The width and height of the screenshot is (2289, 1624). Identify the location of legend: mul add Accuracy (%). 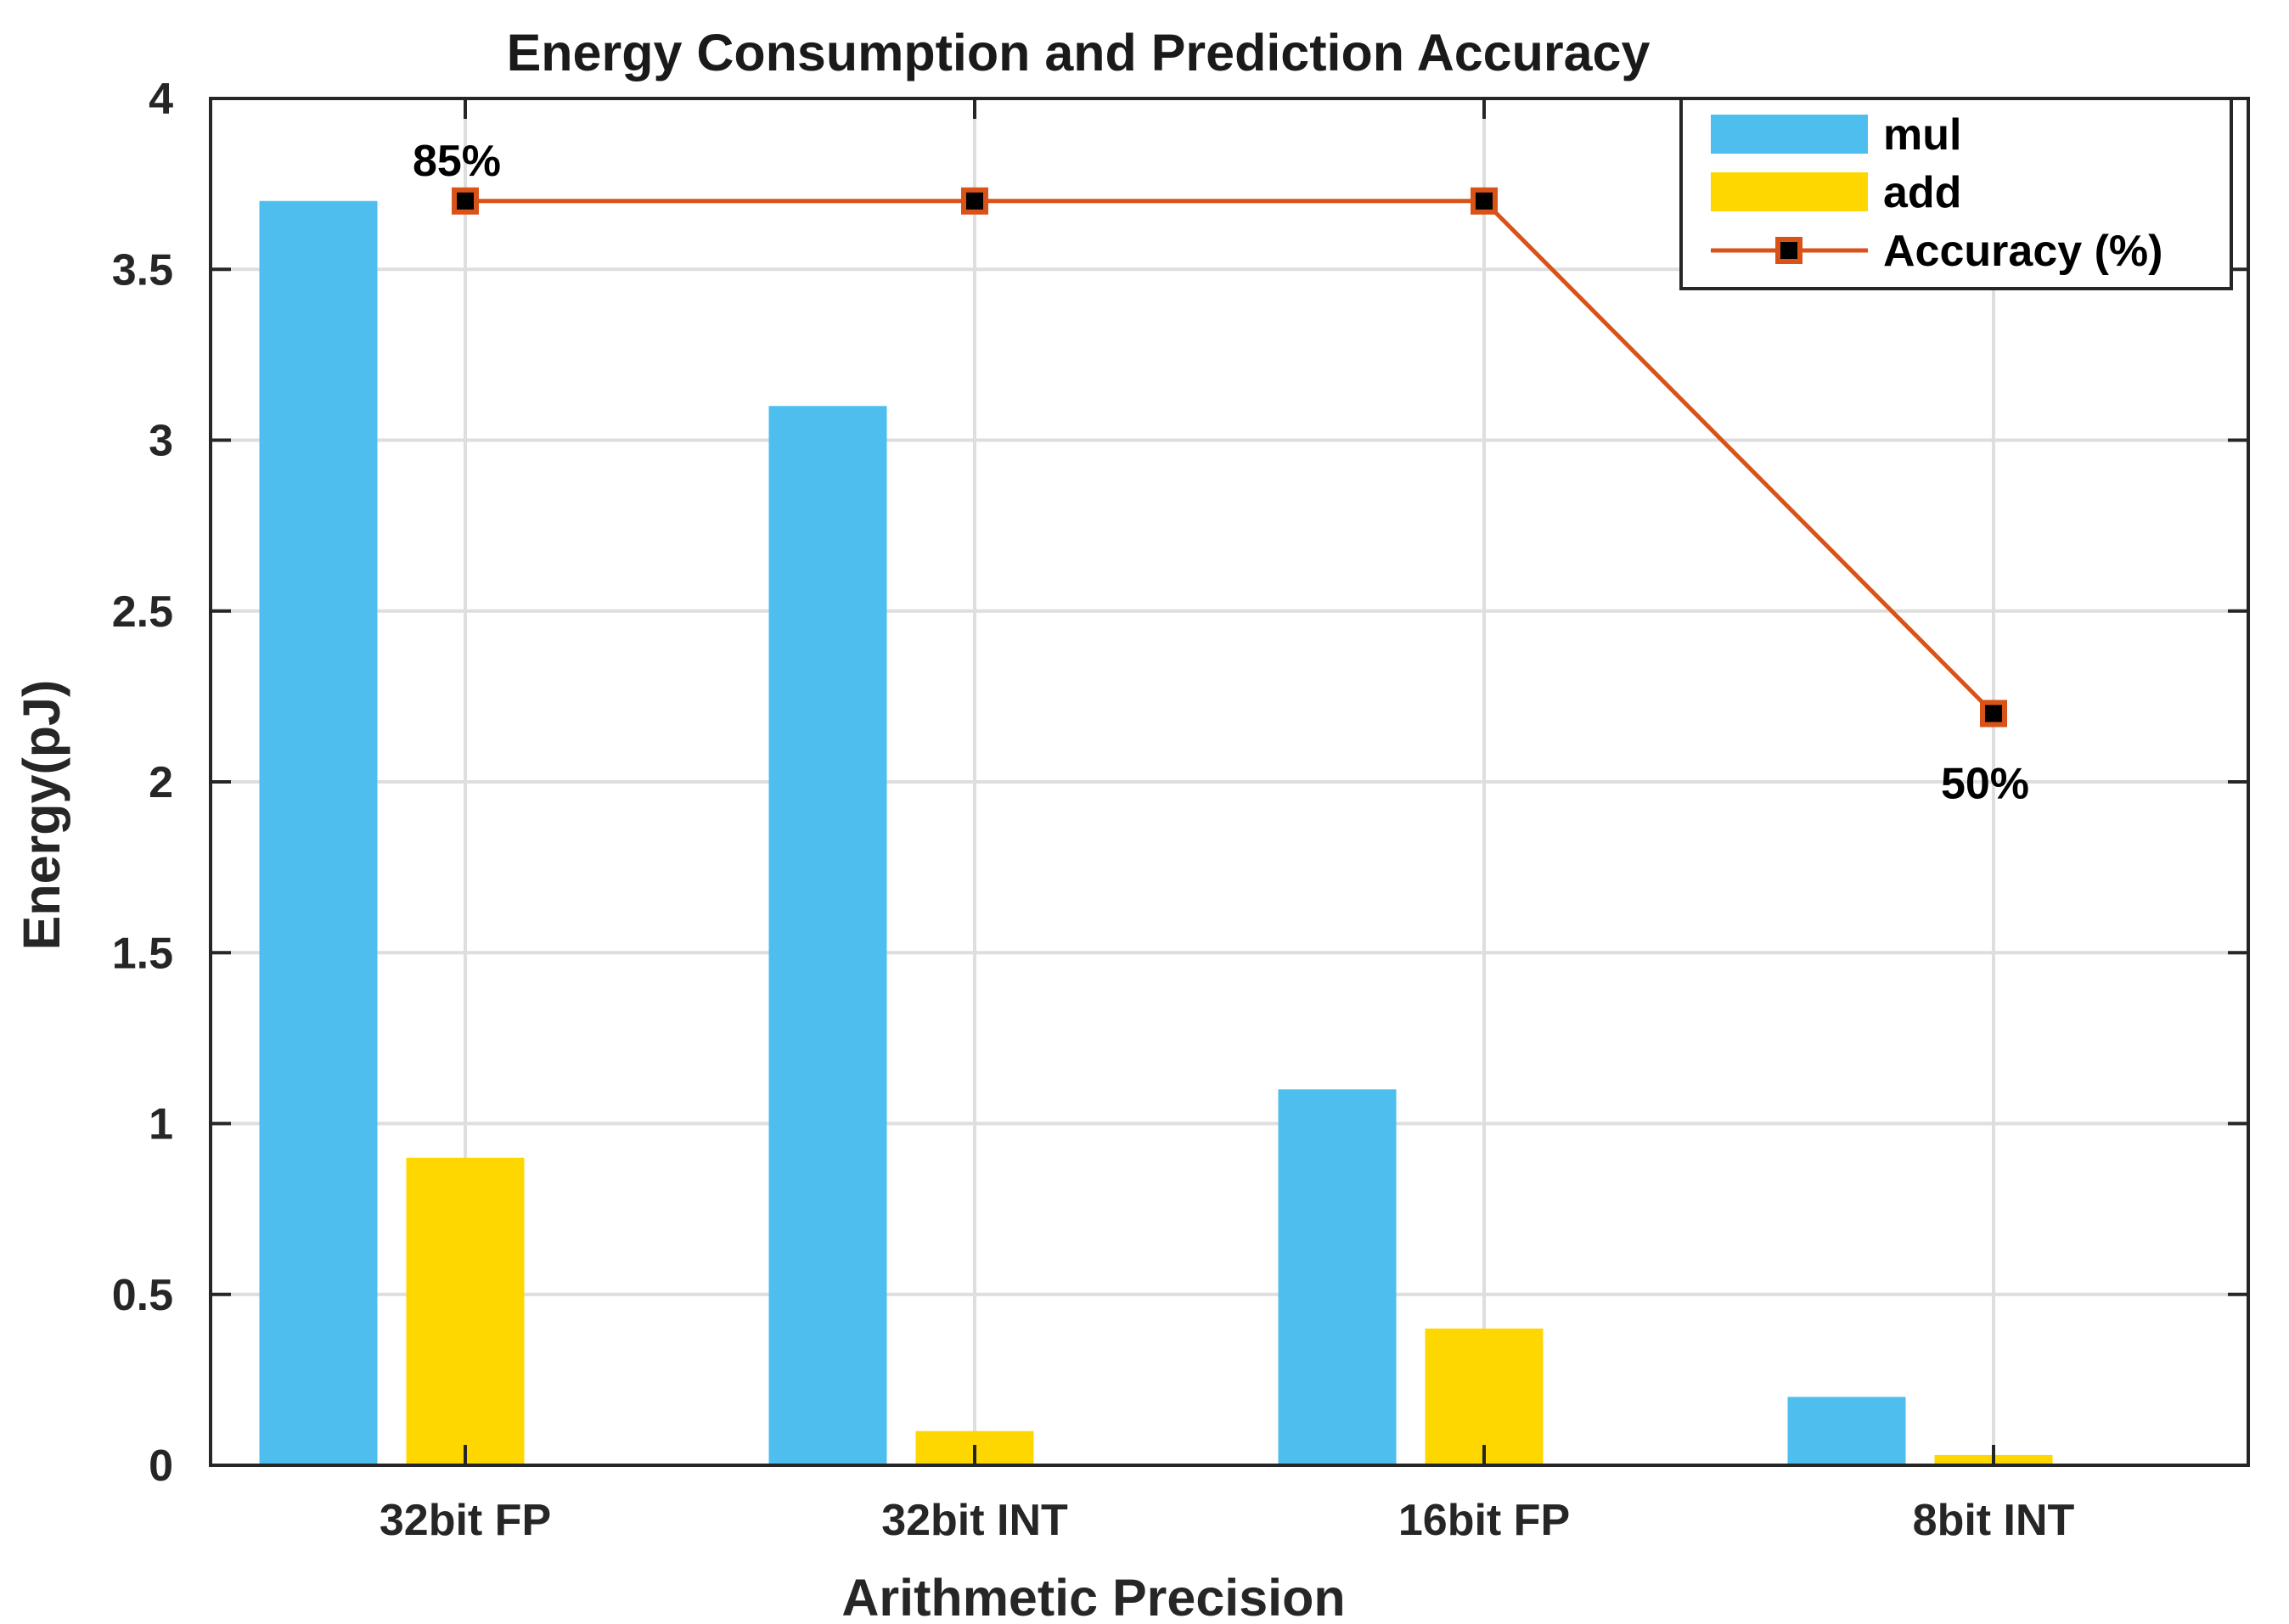
(1956, 193).